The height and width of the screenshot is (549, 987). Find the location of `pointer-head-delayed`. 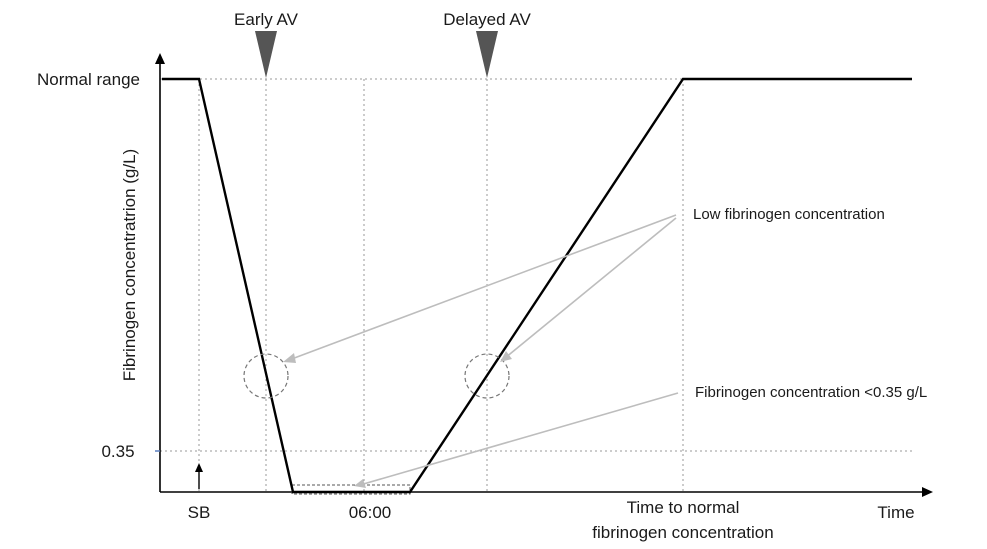

pointer-head-delayed is located at coordinates (506, 356).